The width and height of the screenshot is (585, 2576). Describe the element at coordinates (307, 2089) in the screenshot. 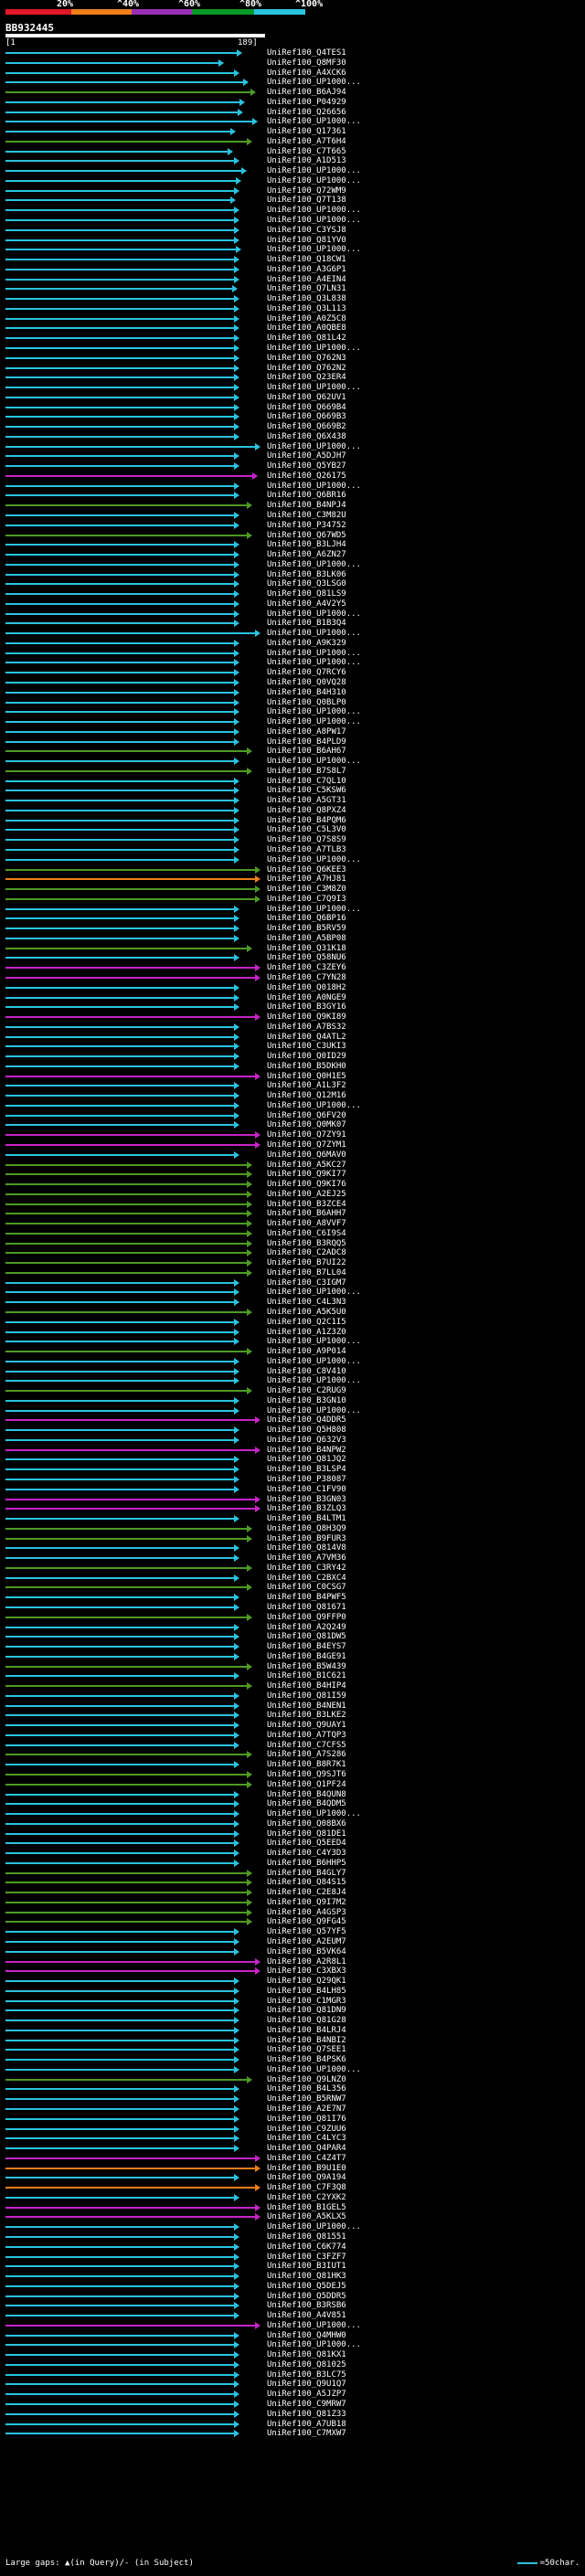

I see `hit-link: UniRef100_B4L356` at that location.